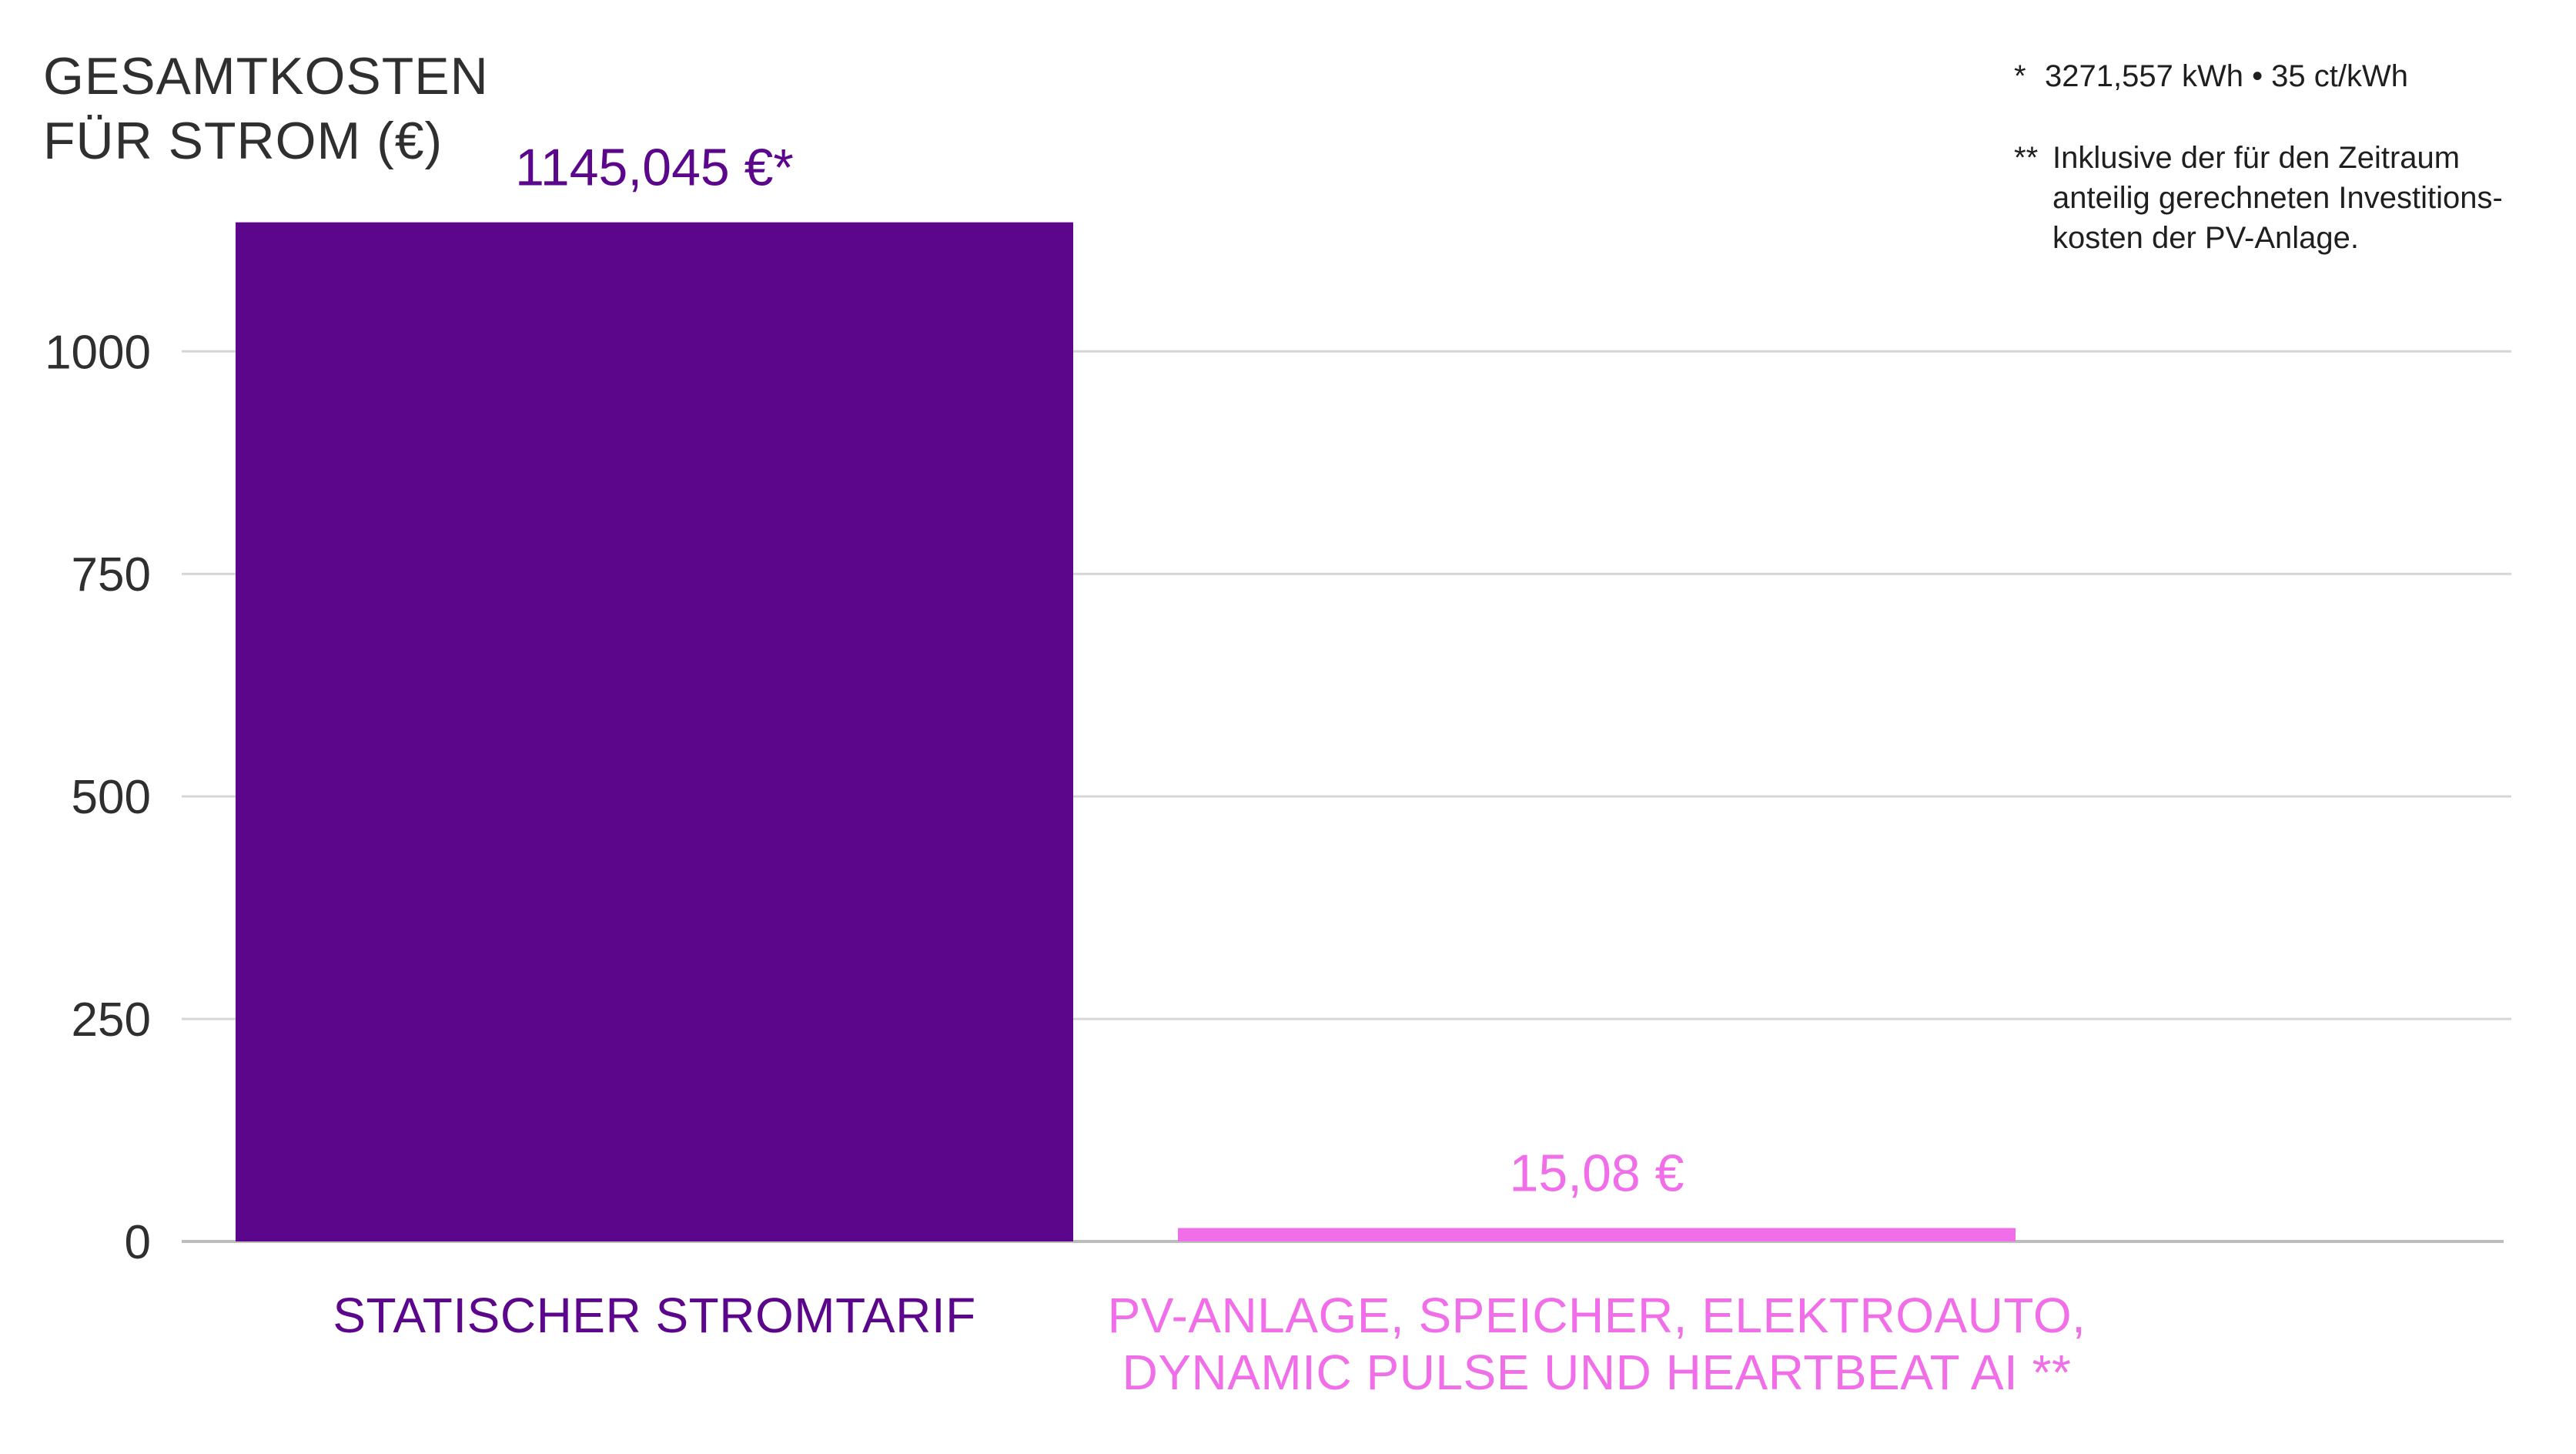  Describe the element at coordinates (654, 1315) in the screenshot. I see `x-tick-label: STATISCHER STROMTARIF` at that location.